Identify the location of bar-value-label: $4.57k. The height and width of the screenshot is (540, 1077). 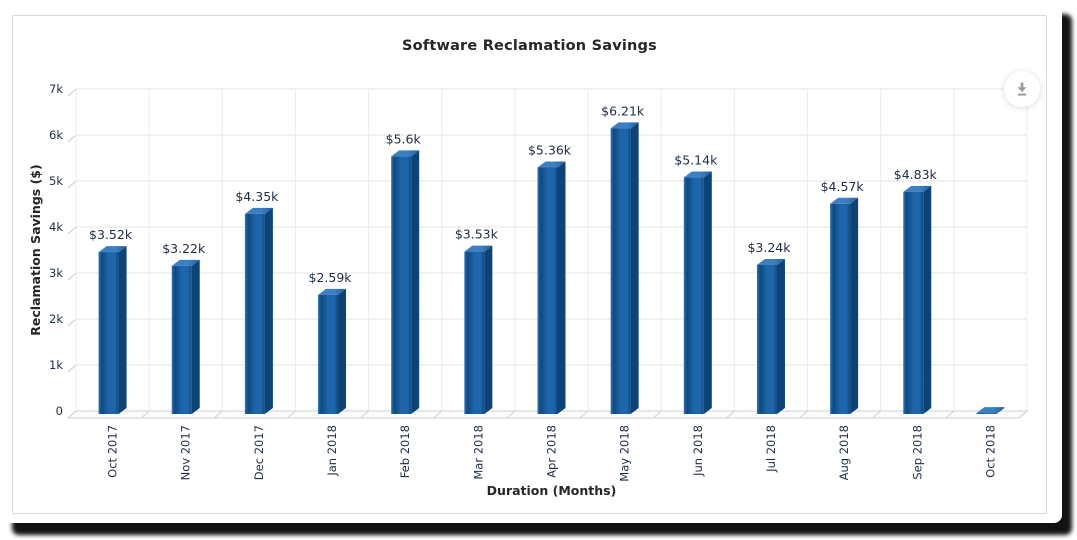
(843, 186).